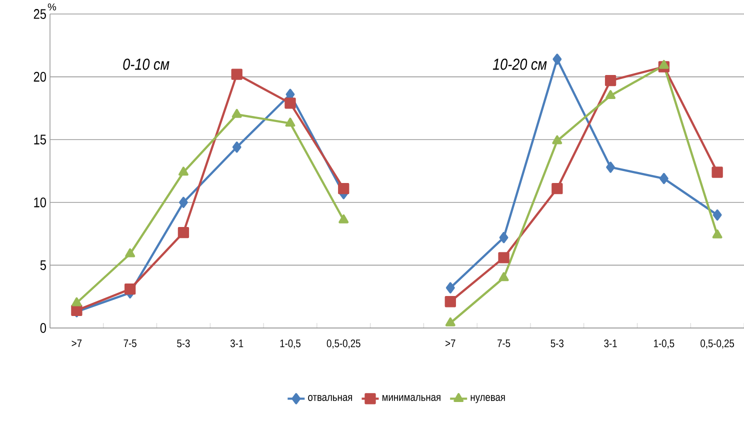 The height and width of the screenshot is (432, 744). I want to click on legend-label: отвальная, so click(330, 397).